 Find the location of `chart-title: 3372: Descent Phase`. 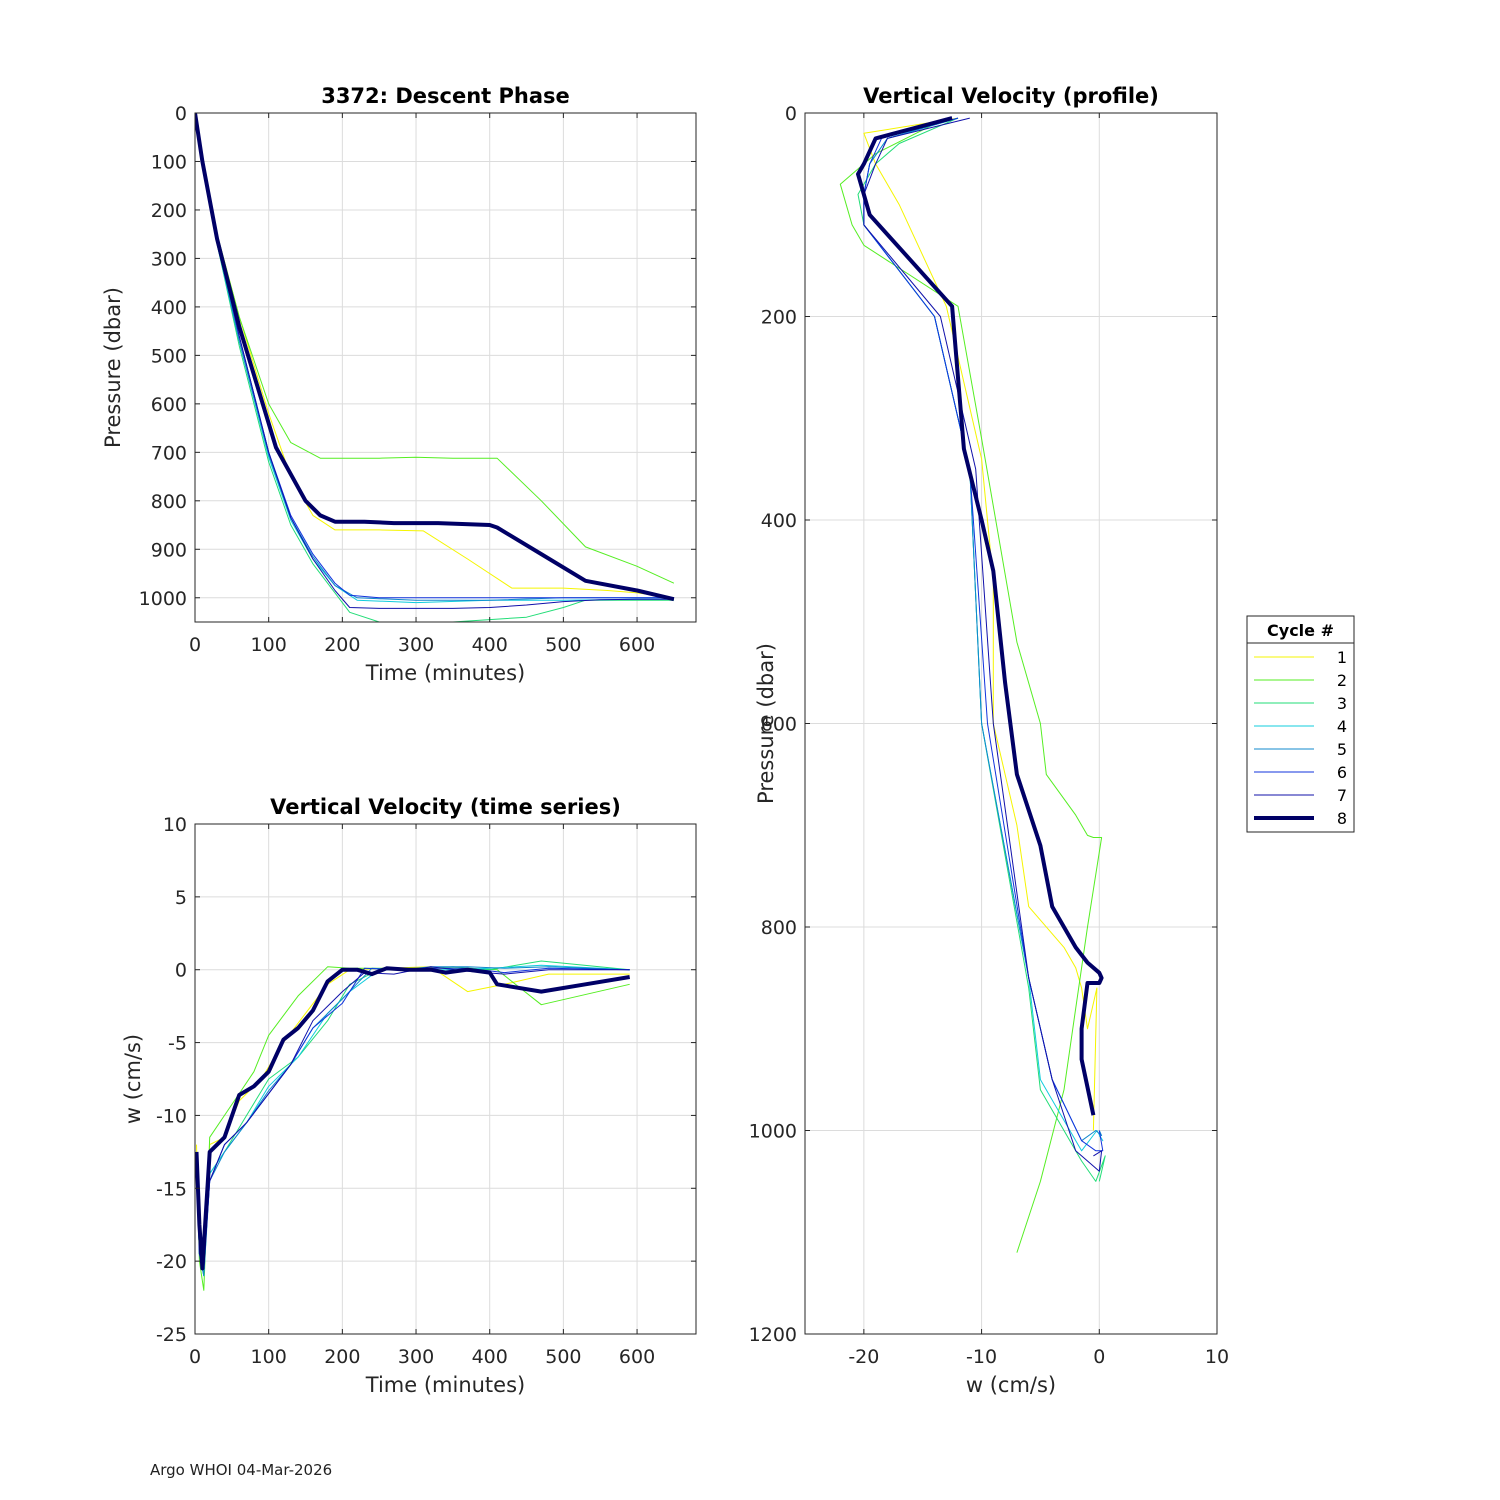

chart-title: 3372: Descent Phase is located at coordinates (445, 96).